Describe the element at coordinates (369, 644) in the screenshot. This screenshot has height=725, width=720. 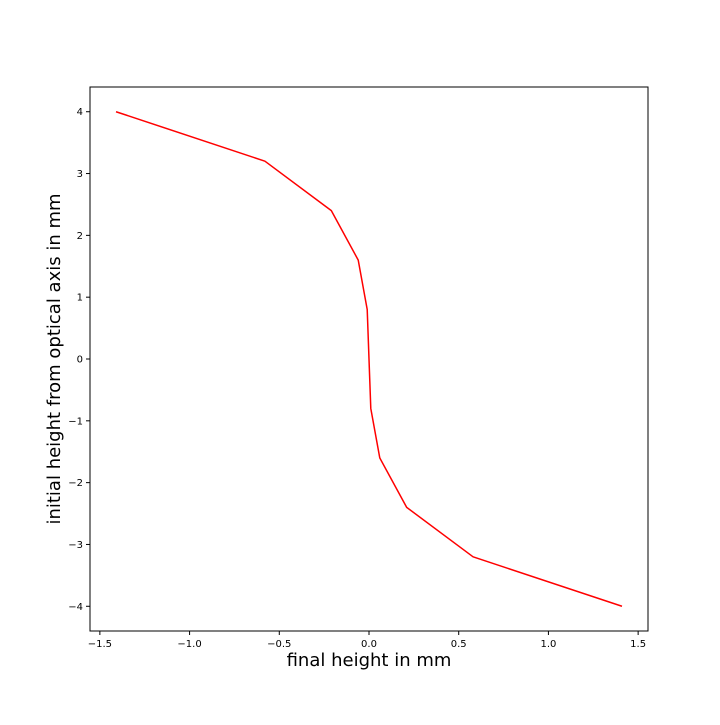
I see `x-tick-label: 0.0` at that location.